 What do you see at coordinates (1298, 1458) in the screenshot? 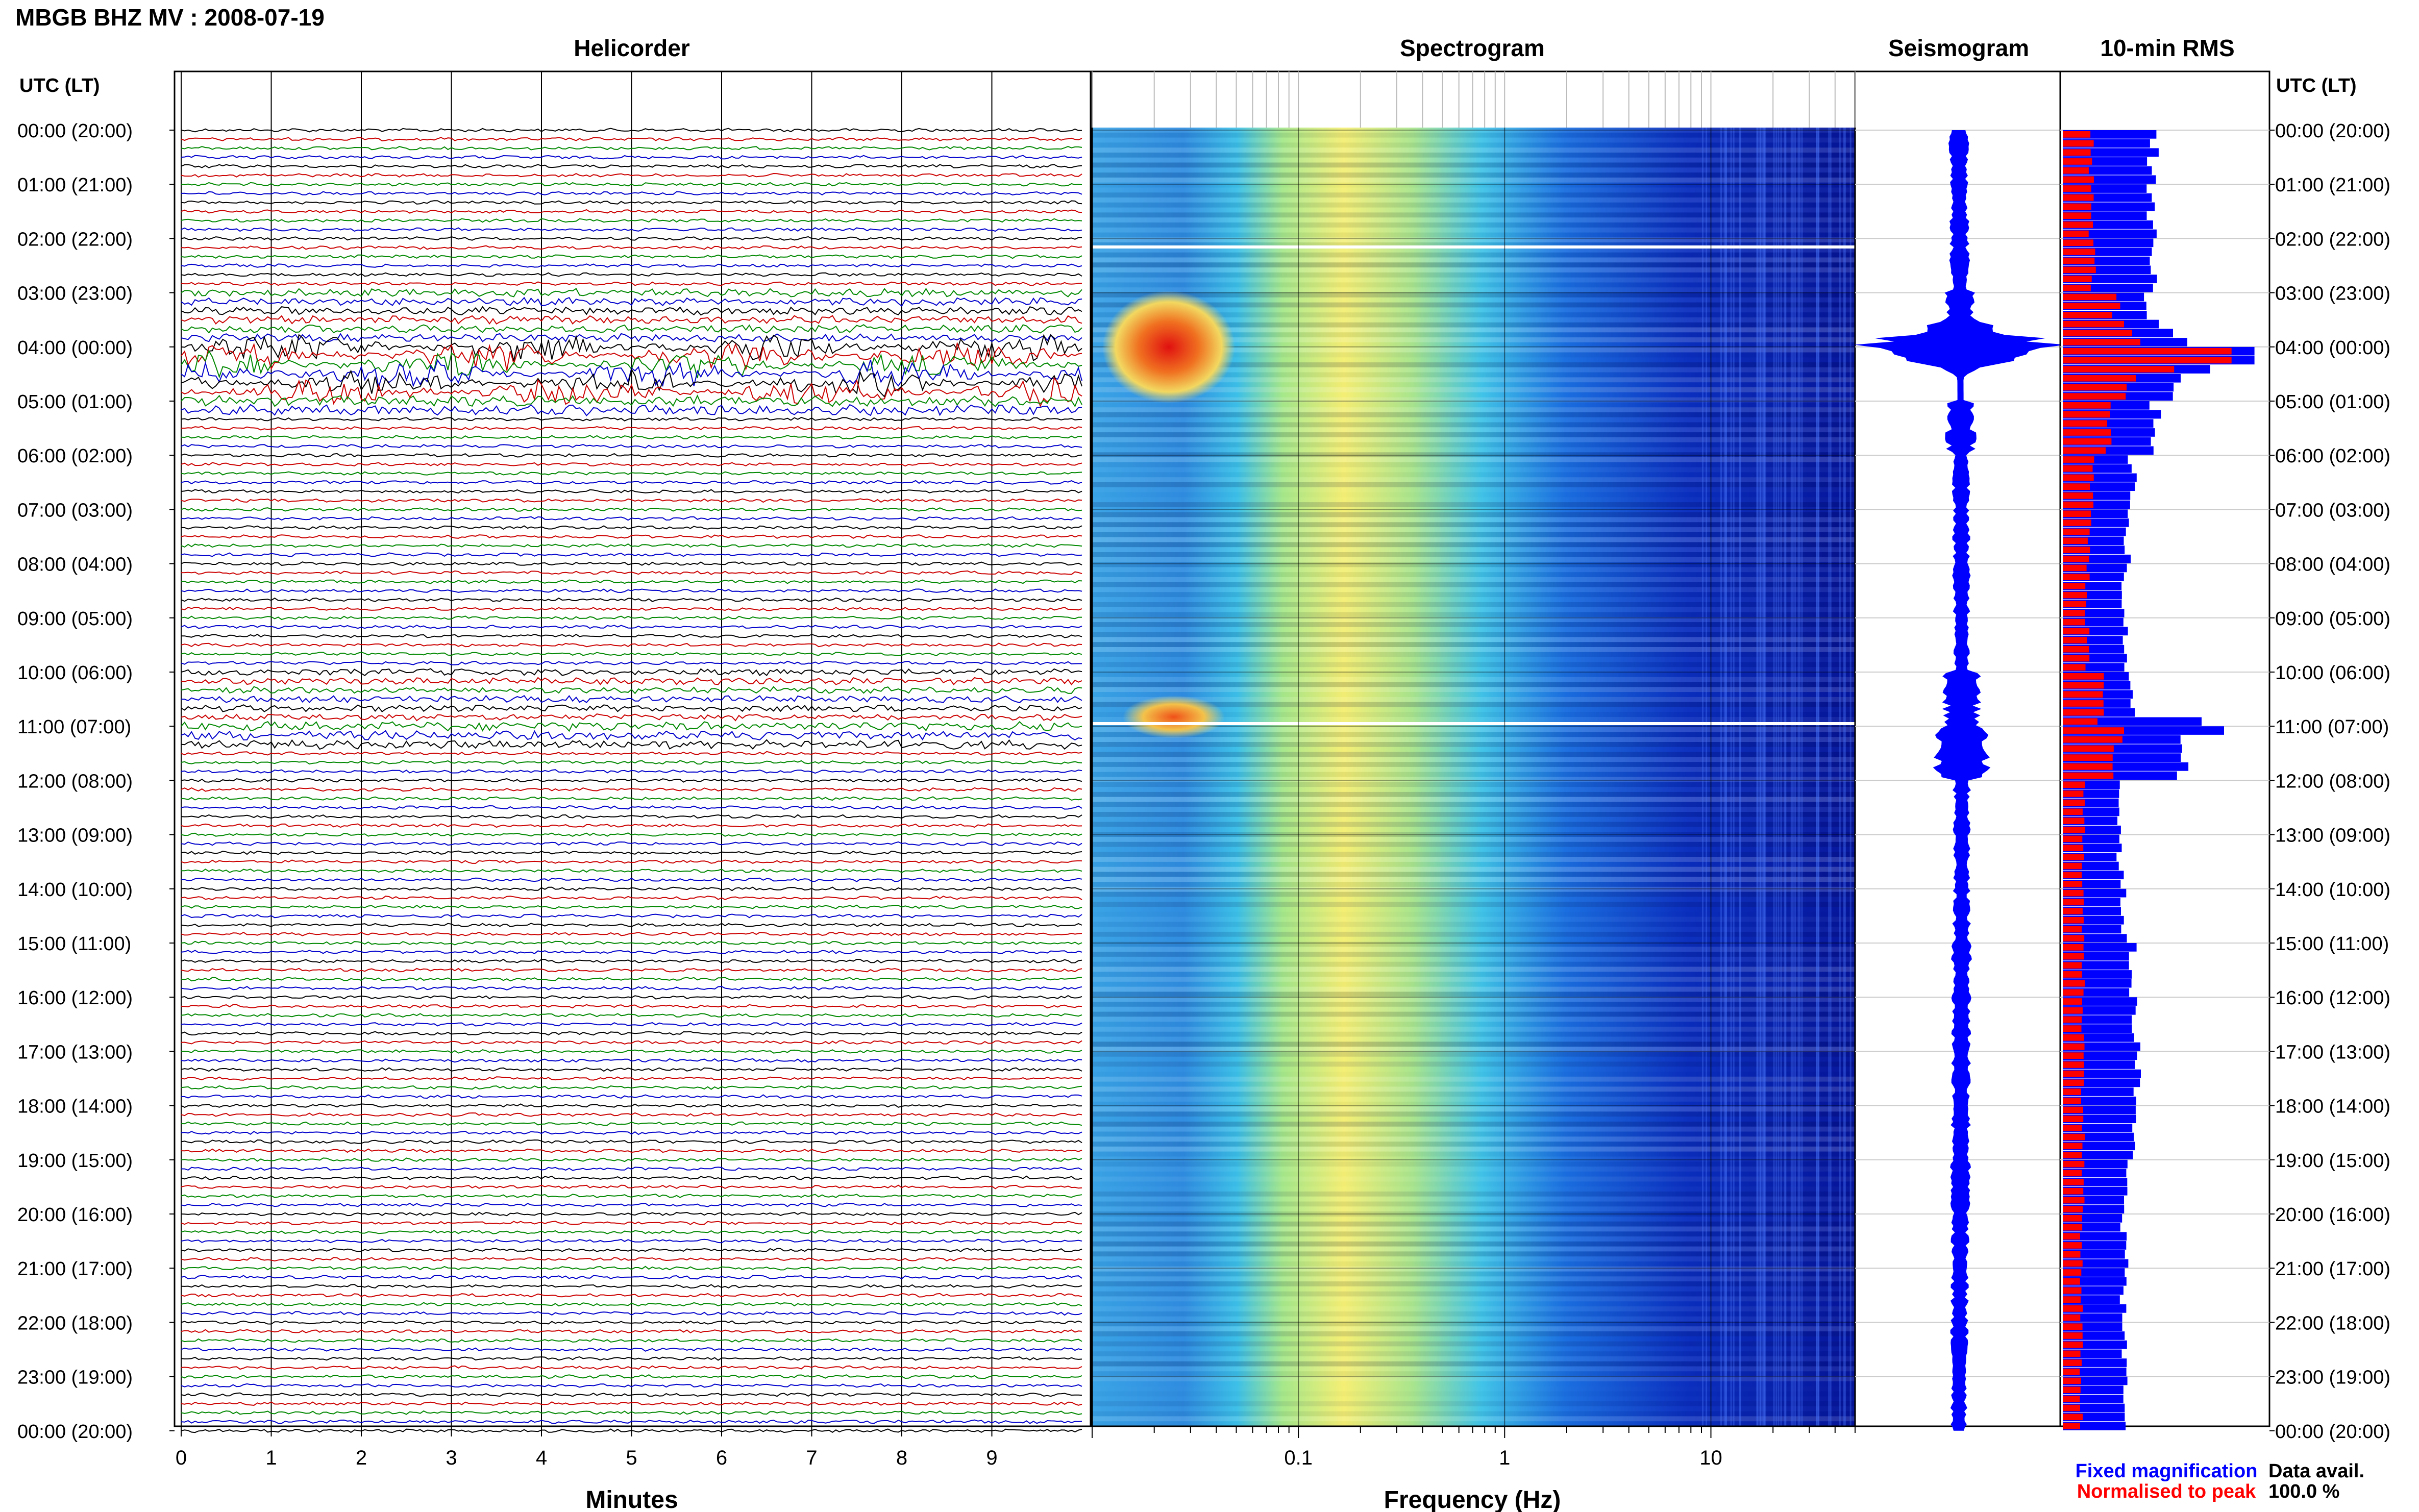
I see `frequency-tick-label: 0.1` at bounding box center [1298, 1458].